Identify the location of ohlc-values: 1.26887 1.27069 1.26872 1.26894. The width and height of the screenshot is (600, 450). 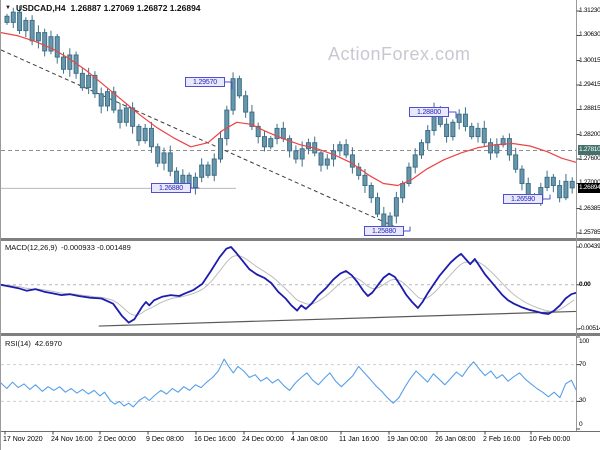
(135, 8).